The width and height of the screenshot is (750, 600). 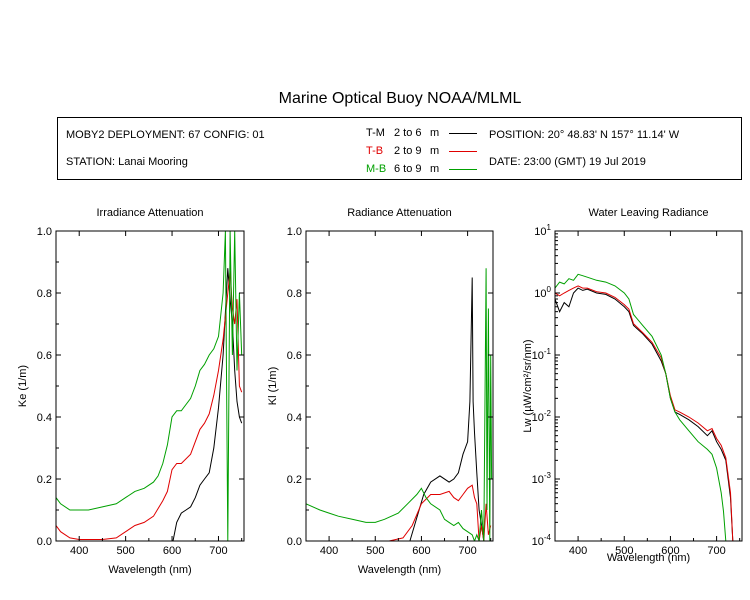 I want to click on position-text: POSITION: 20° 48.83' N 157° 11.14' W, so click(x=584, y=135).